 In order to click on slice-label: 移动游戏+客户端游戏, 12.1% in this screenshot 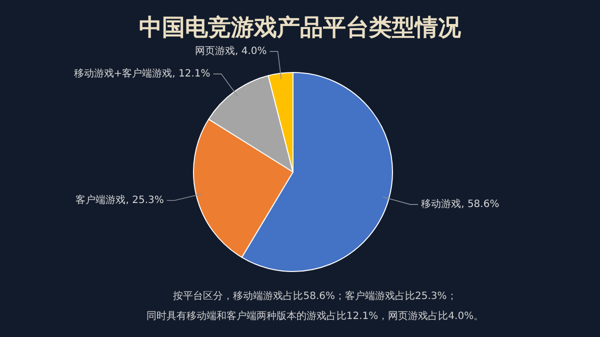, I will do `click(142, 74)`.